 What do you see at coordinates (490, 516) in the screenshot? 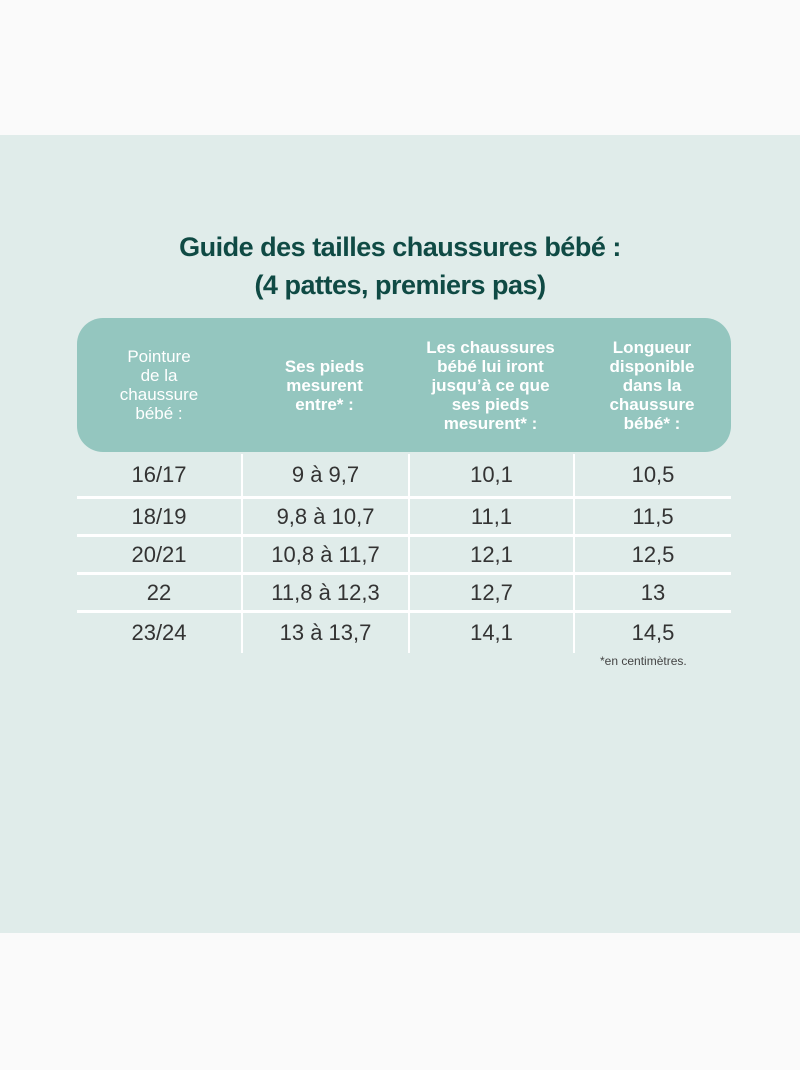
I see `cell-fits-until: 11,1` at bounding box center [490, 516].